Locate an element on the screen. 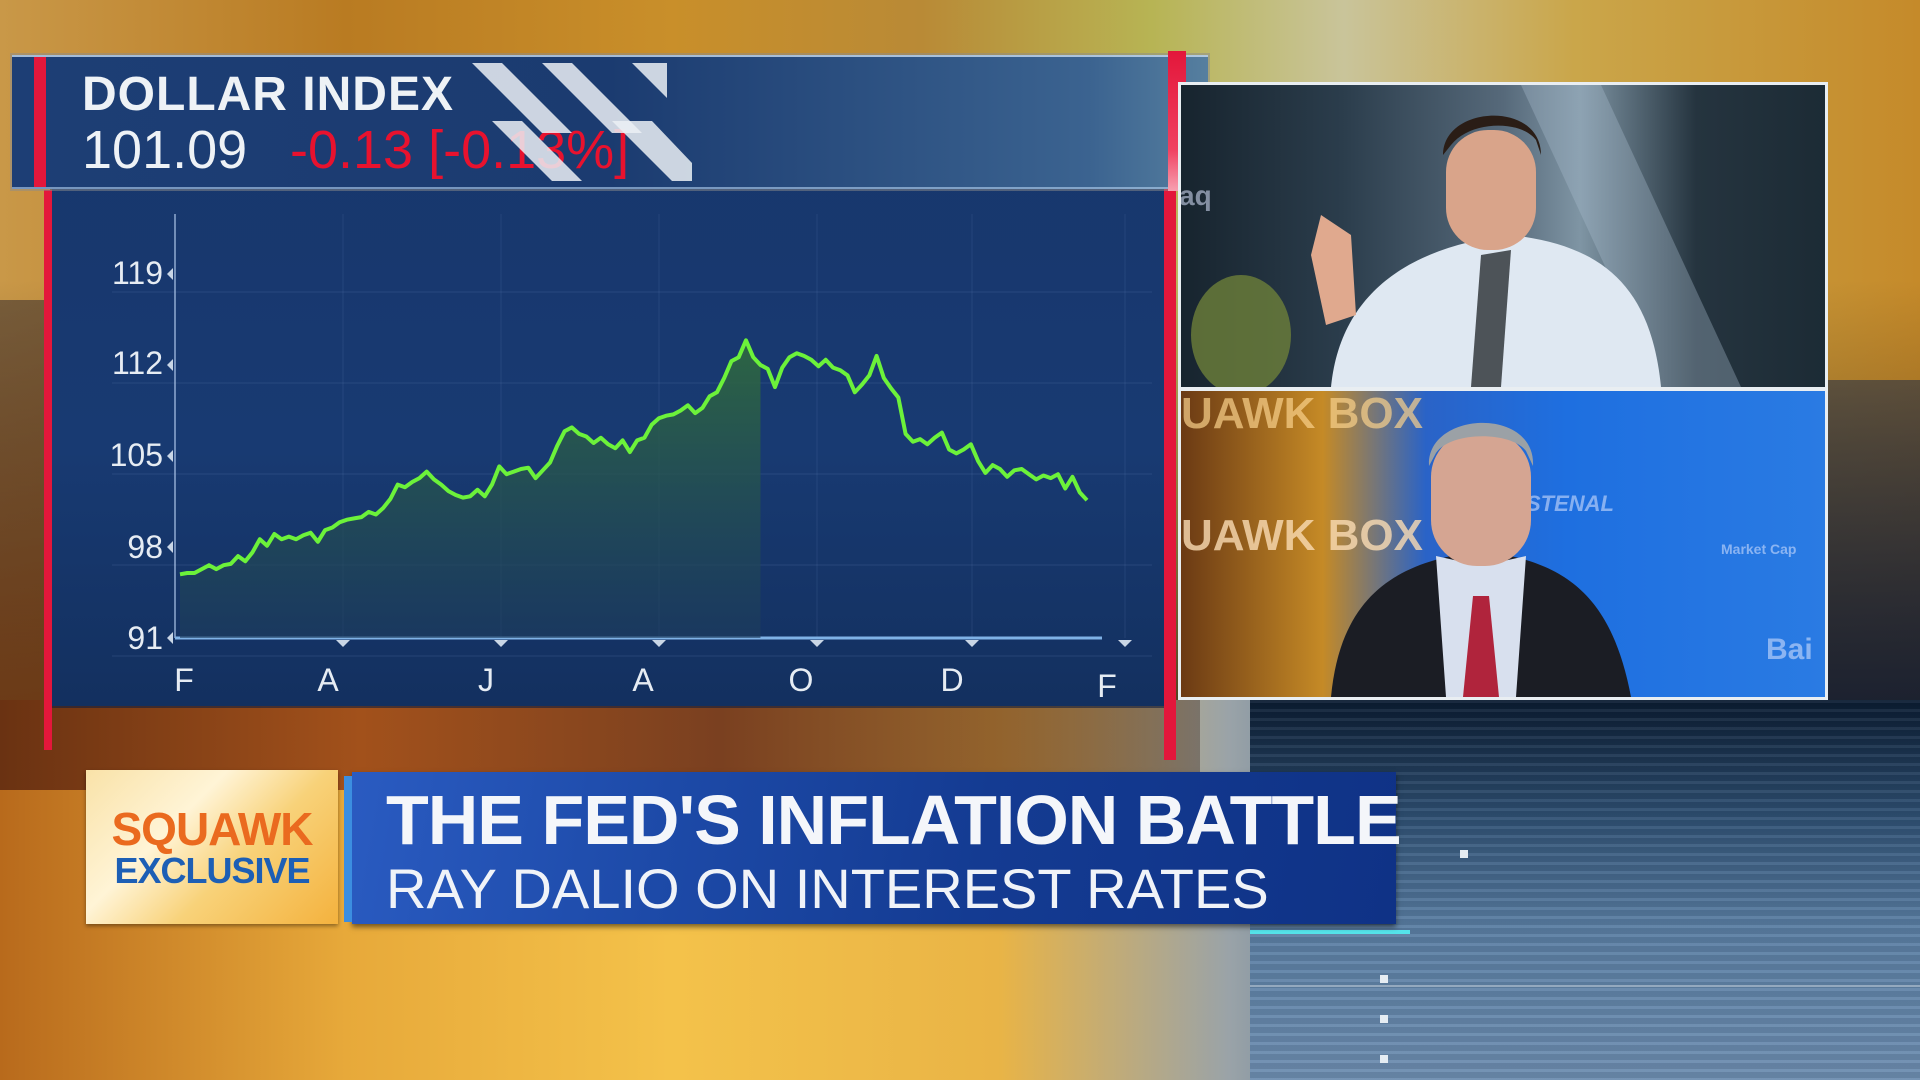 Image resolution: width=1920 pixels, height=1080 pixels. headline-title: THE FED'S INFLATION BATTLE is located at coordinates (894, 820).